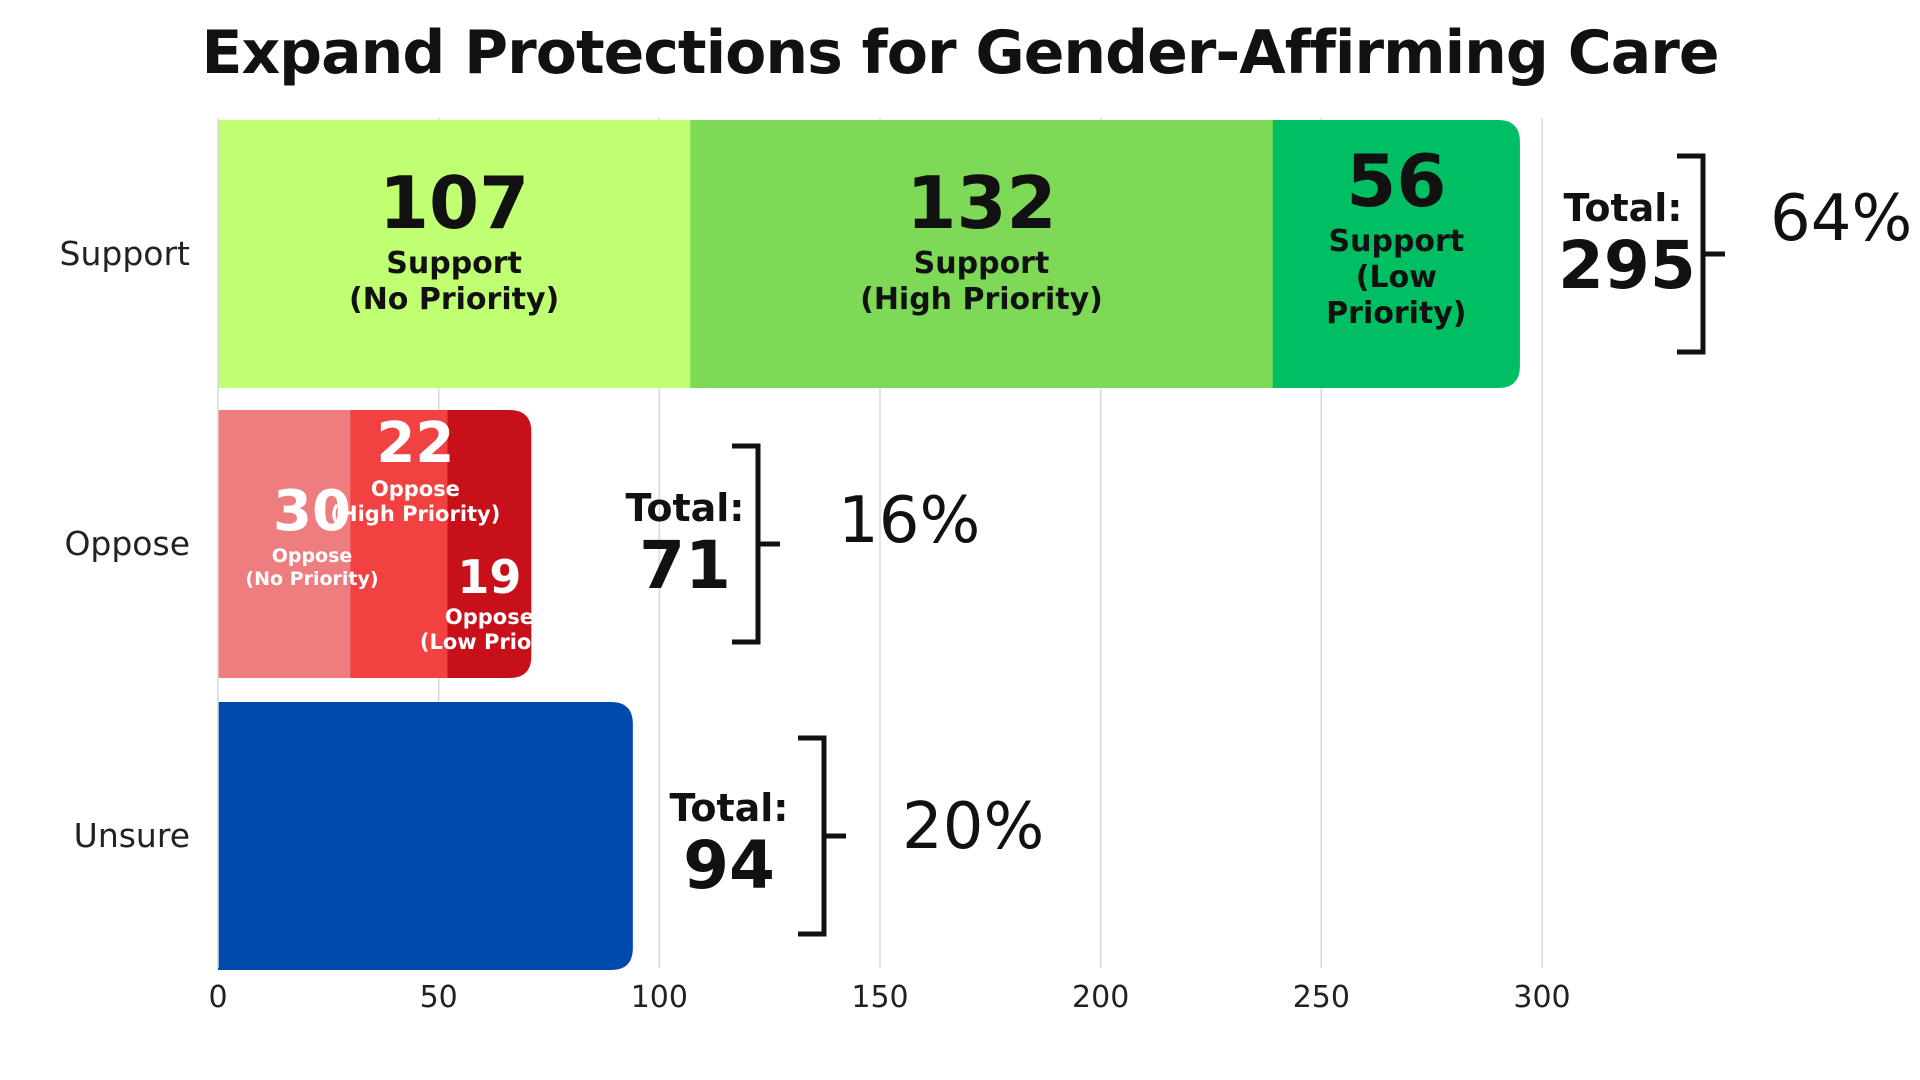  Describe the element at coordinates (438, 997) in the screenshot. I see `x-tick-label: 50` at that location.